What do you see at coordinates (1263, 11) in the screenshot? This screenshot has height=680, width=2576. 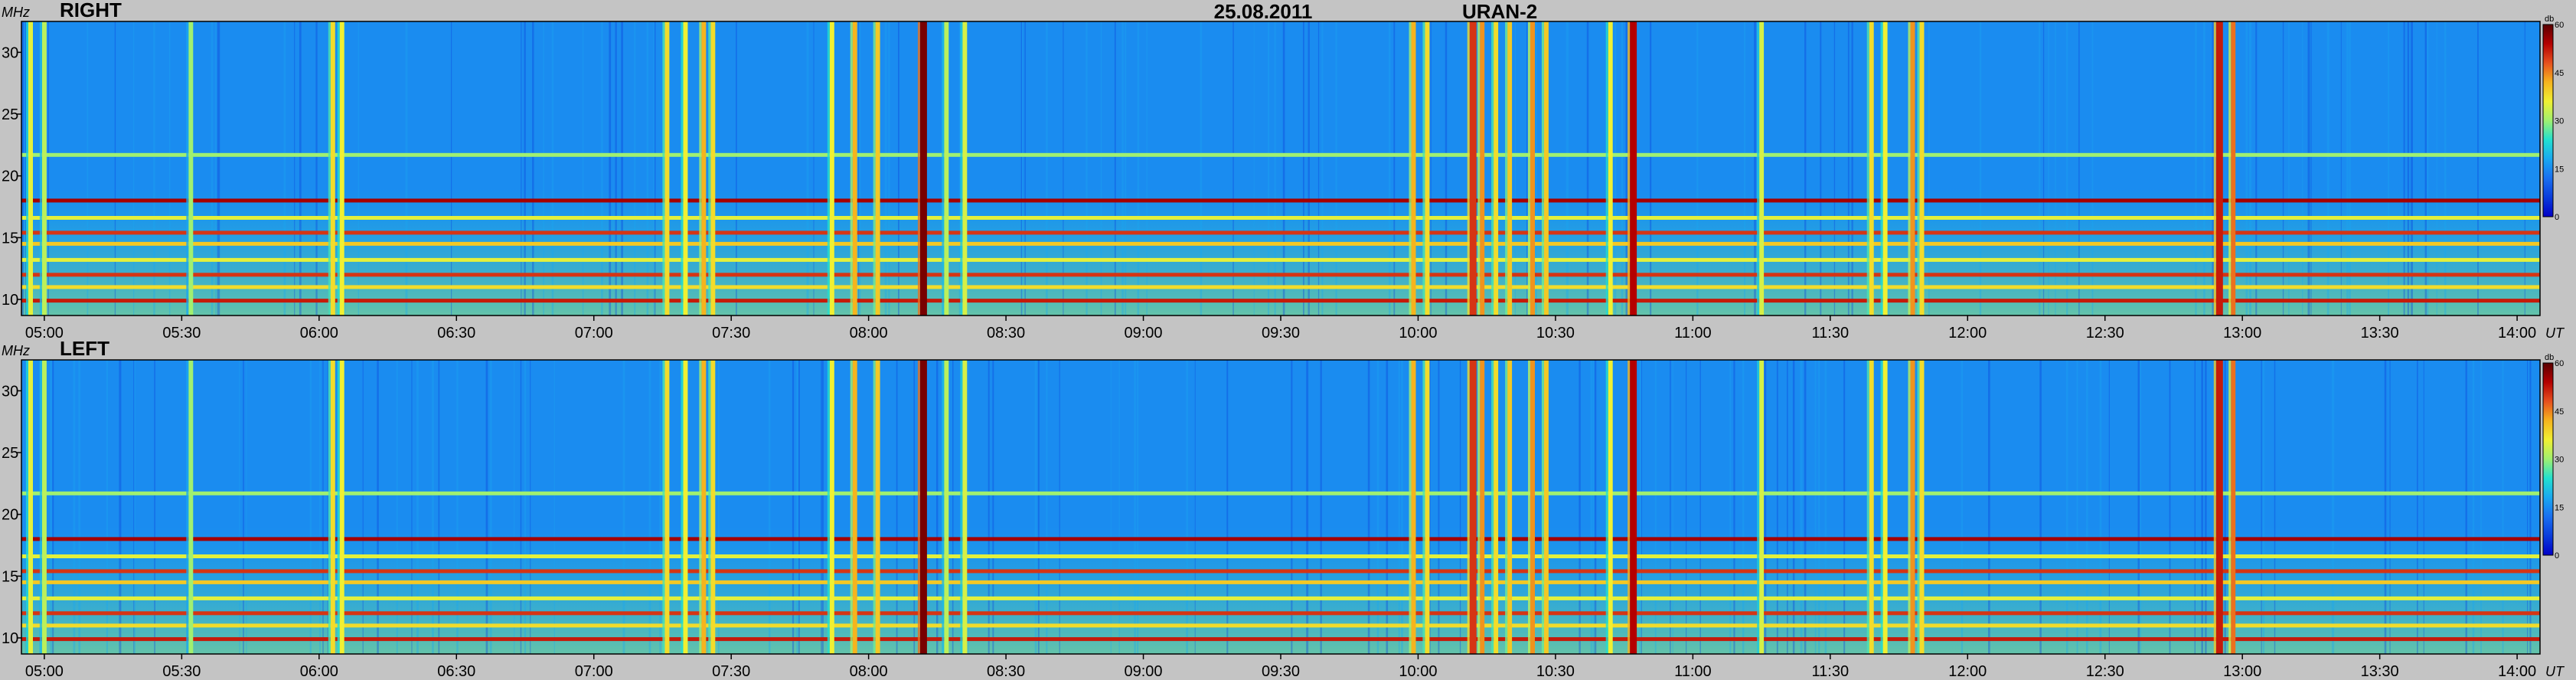 I see `date-label: 25.08.2011` at bounding box center [1263, 11].